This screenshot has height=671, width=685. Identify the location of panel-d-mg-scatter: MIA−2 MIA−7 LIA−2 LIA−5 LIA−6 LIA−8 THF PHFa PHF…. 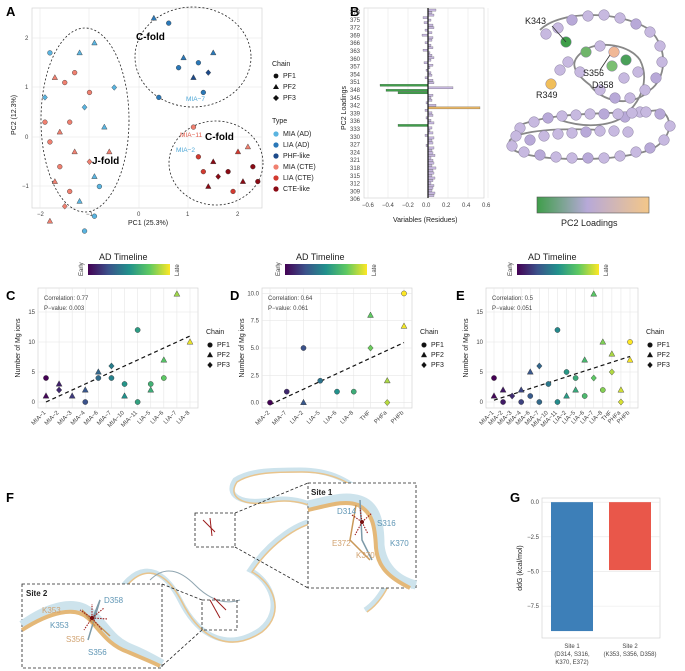
(341, 357).